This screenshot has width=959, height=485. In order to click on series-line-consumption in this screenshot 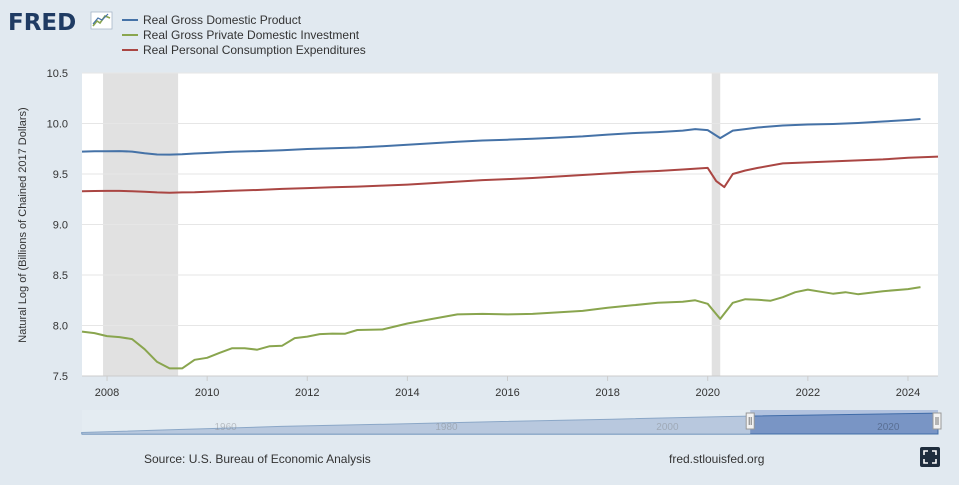, I will do `click(510, 174)`.